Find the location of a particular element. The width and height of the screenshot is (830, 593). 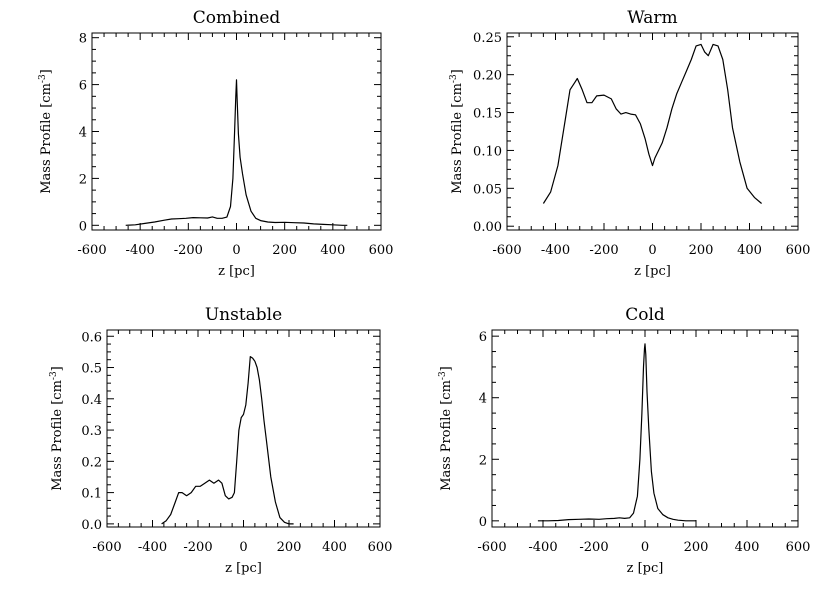

y-tick-label: 8 is located at coordinates (83, 39).